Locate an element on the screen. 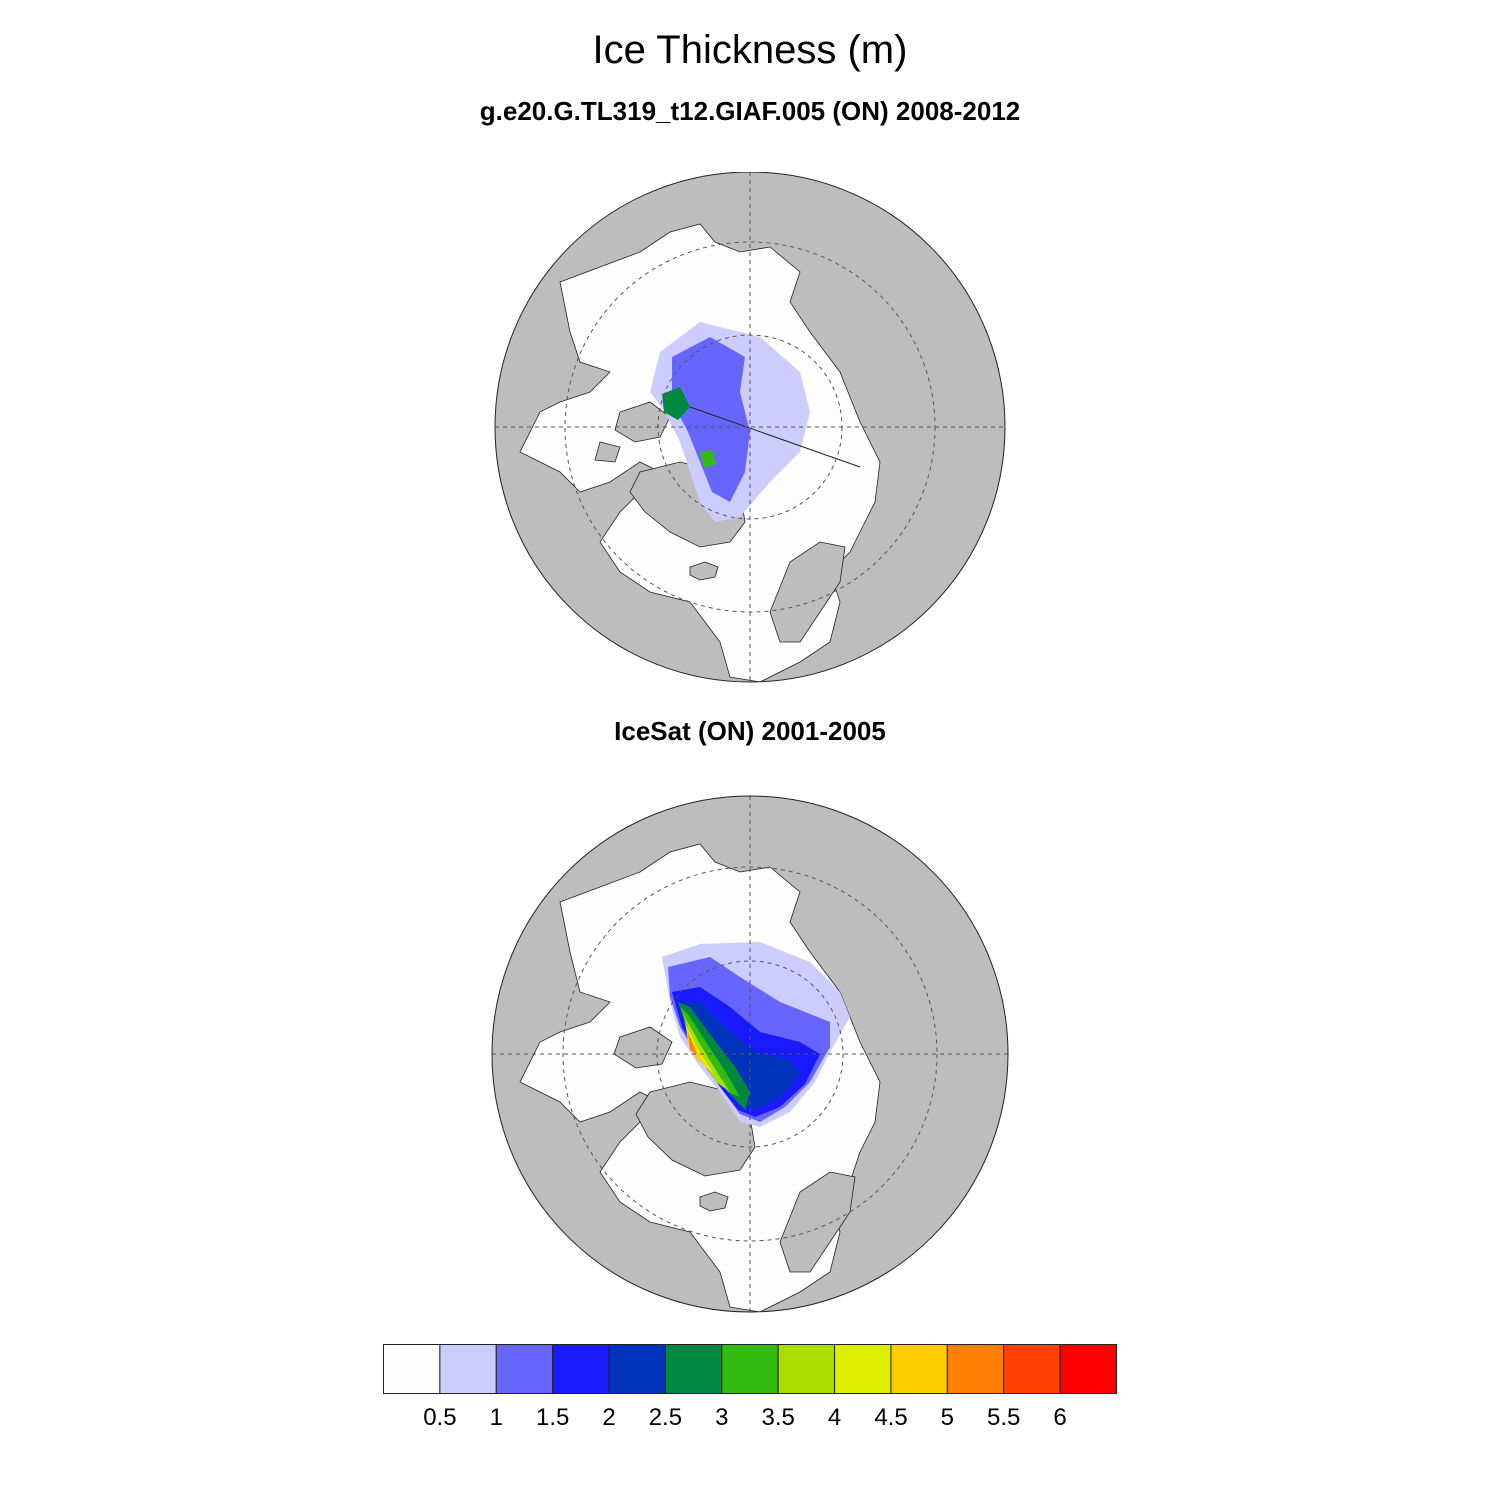 The height and width of the screenshot is (1500, 1500). canadian-archipelago is located at coordinates (642, 422).